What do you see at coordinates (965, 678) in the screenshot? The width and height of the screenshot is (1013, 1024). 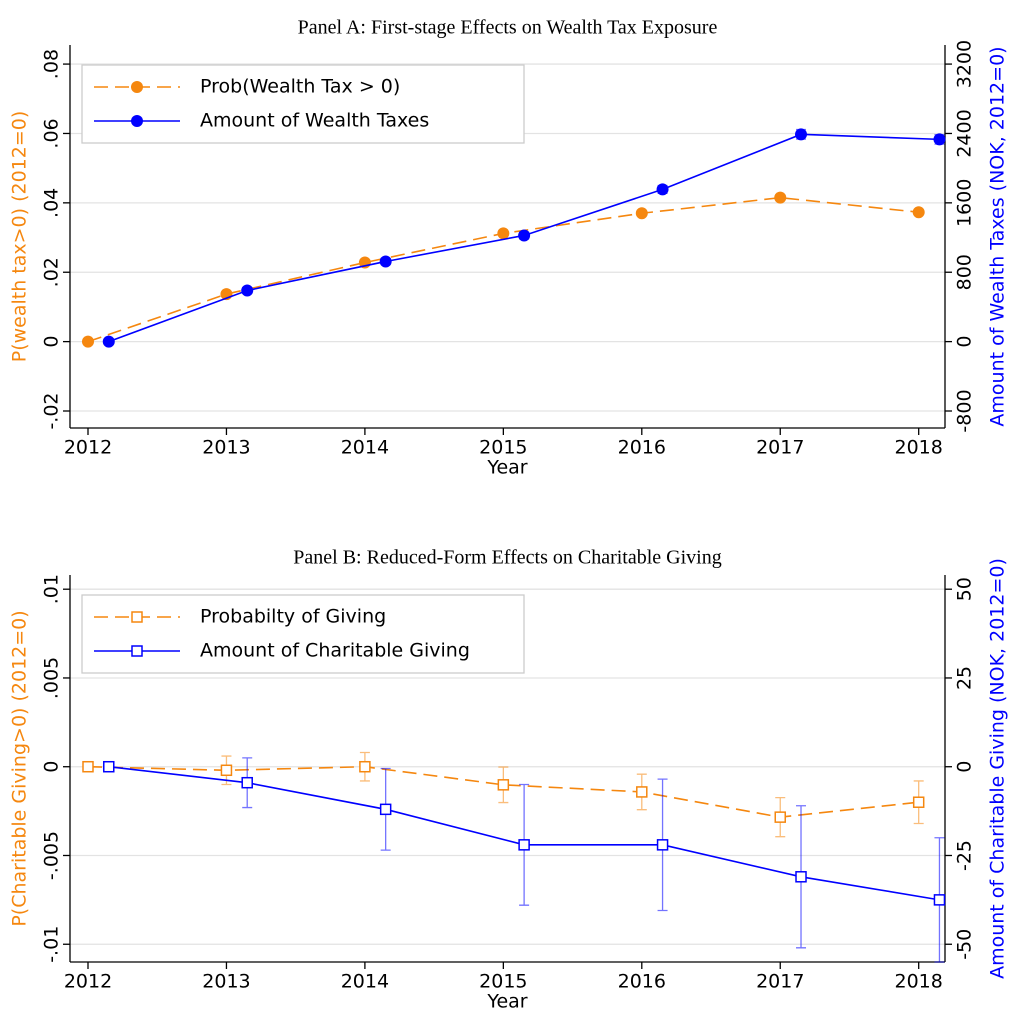 I see `y2-tick-label: 25` at bounding box center [965, 678].